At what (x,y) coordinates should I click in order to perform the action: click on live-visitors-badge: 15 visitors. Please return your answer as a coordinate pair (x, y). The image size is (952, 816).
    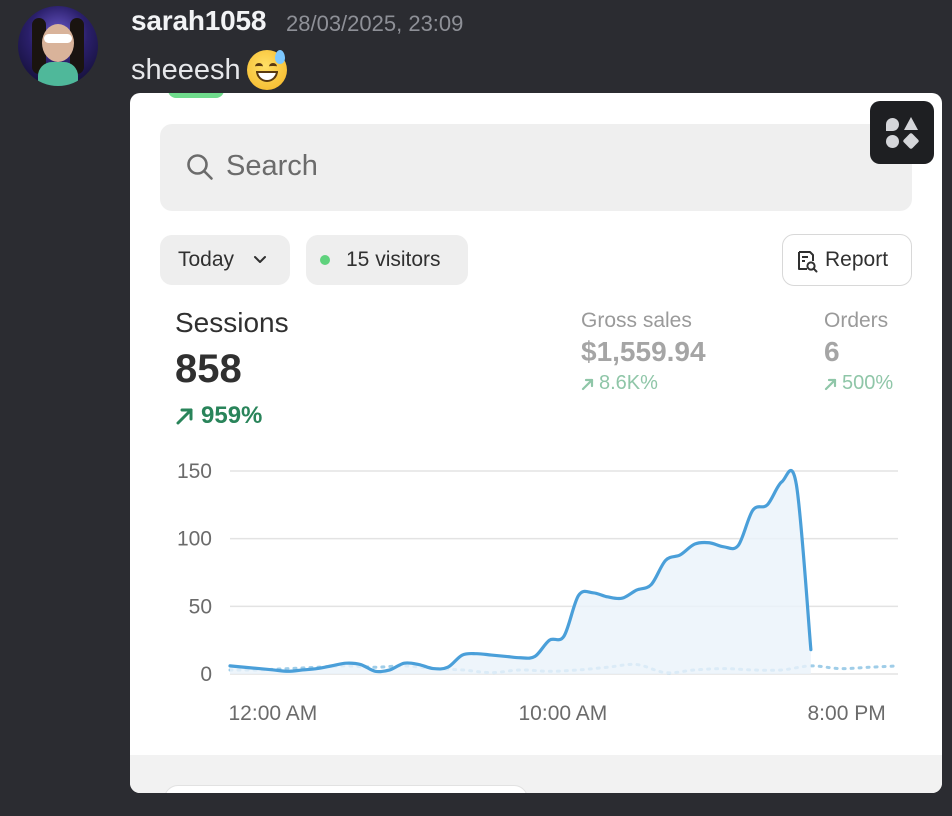
    Looking at the image, I should click on (387, 260).